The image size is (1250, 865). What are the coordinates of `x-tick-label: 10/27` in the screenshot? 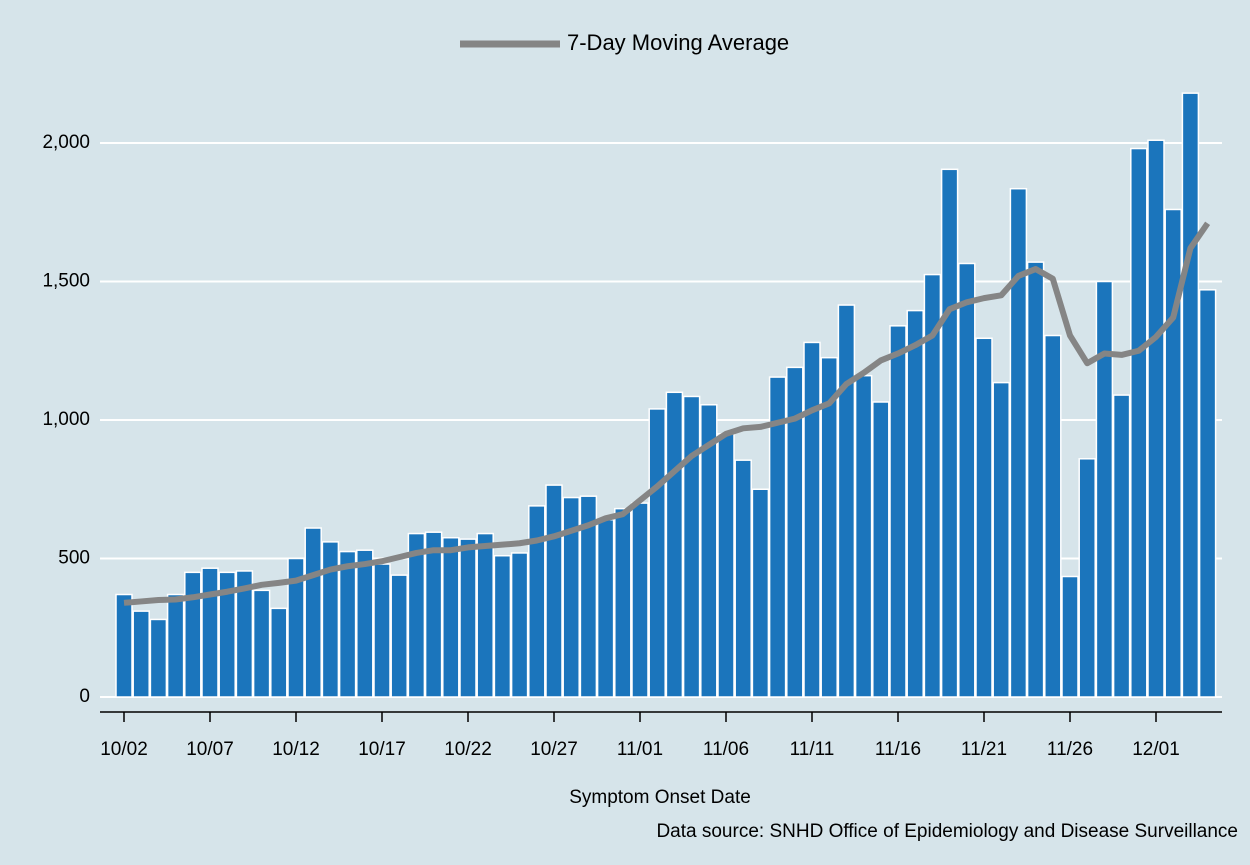 It's located at (554, 749).